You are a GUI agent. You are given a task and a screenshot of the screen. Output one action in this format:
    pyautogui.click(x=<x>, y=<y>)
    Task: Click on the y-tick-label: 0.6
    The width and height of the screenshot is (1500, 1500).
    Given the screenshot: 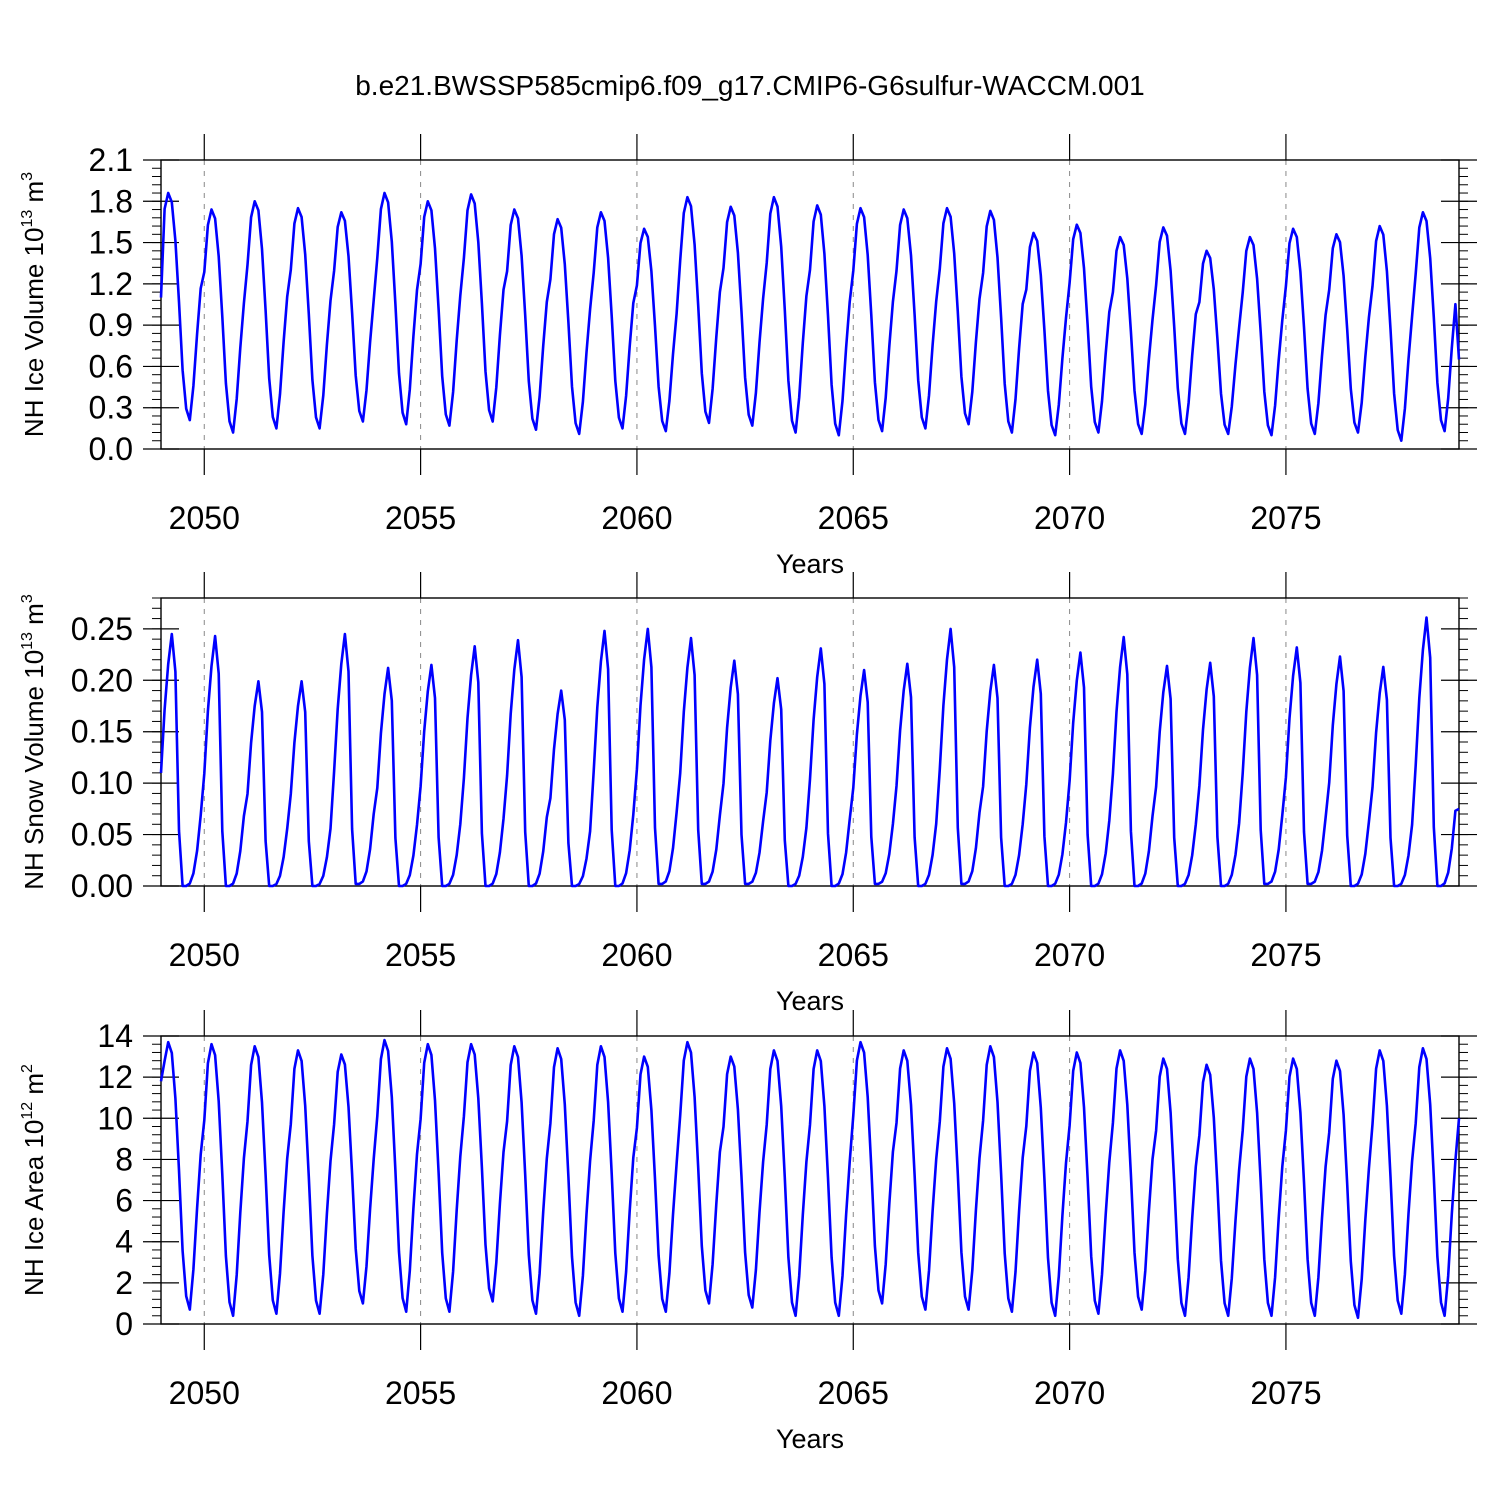 What is the action you would take?
    pyautogui.click(x=111, y=366)
    